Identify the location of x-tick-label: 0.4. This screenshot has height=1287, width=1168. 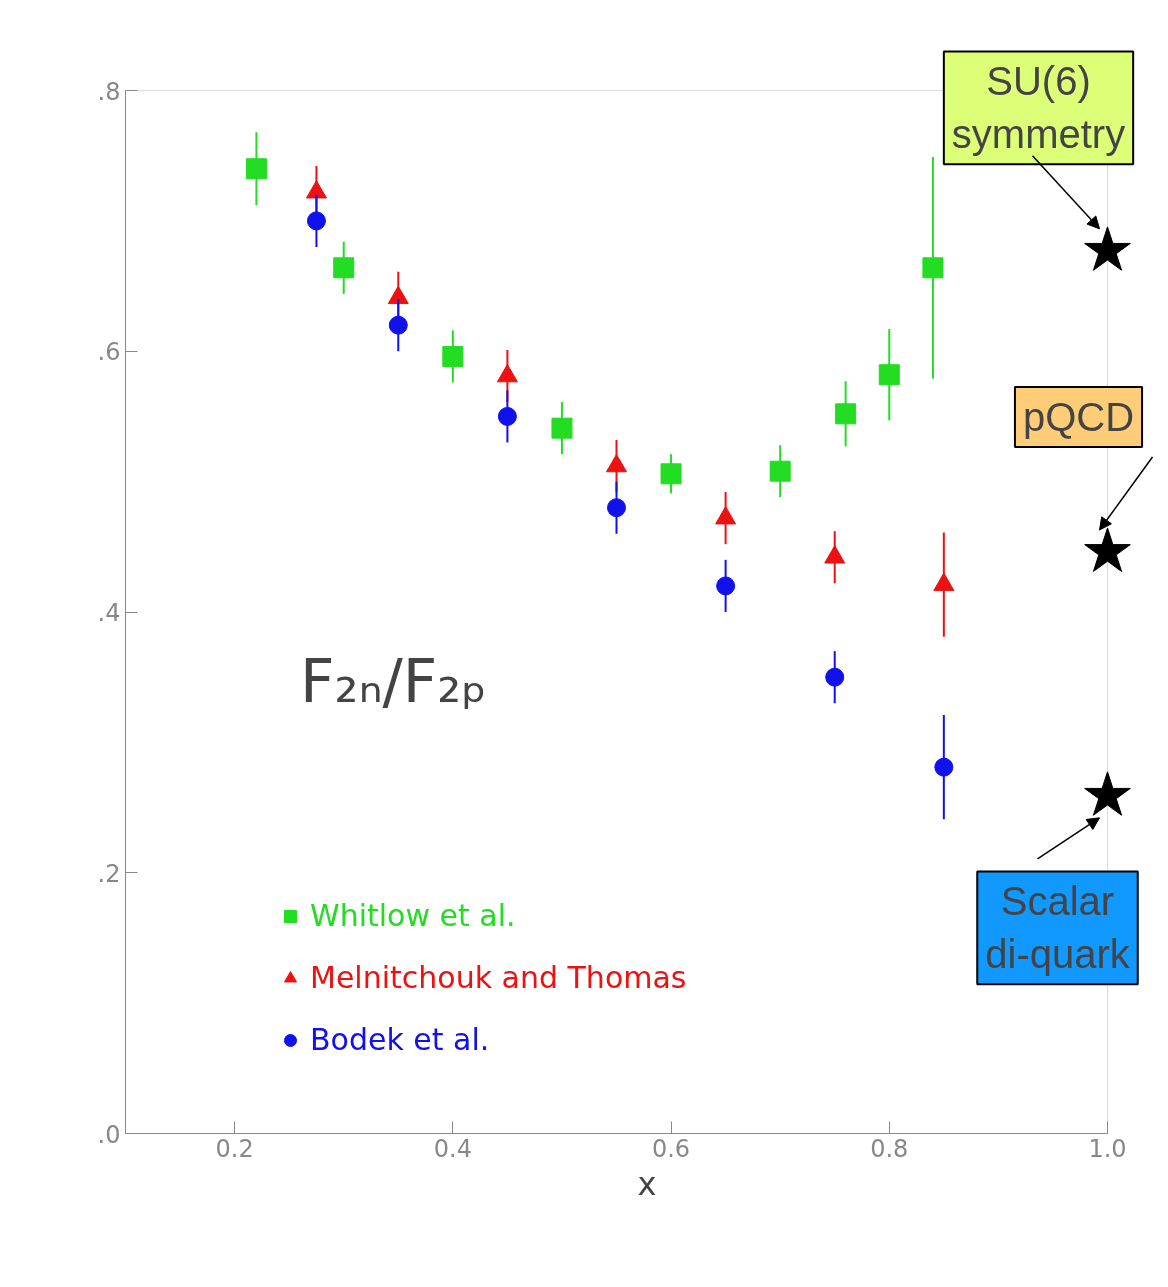
(452, 1148).